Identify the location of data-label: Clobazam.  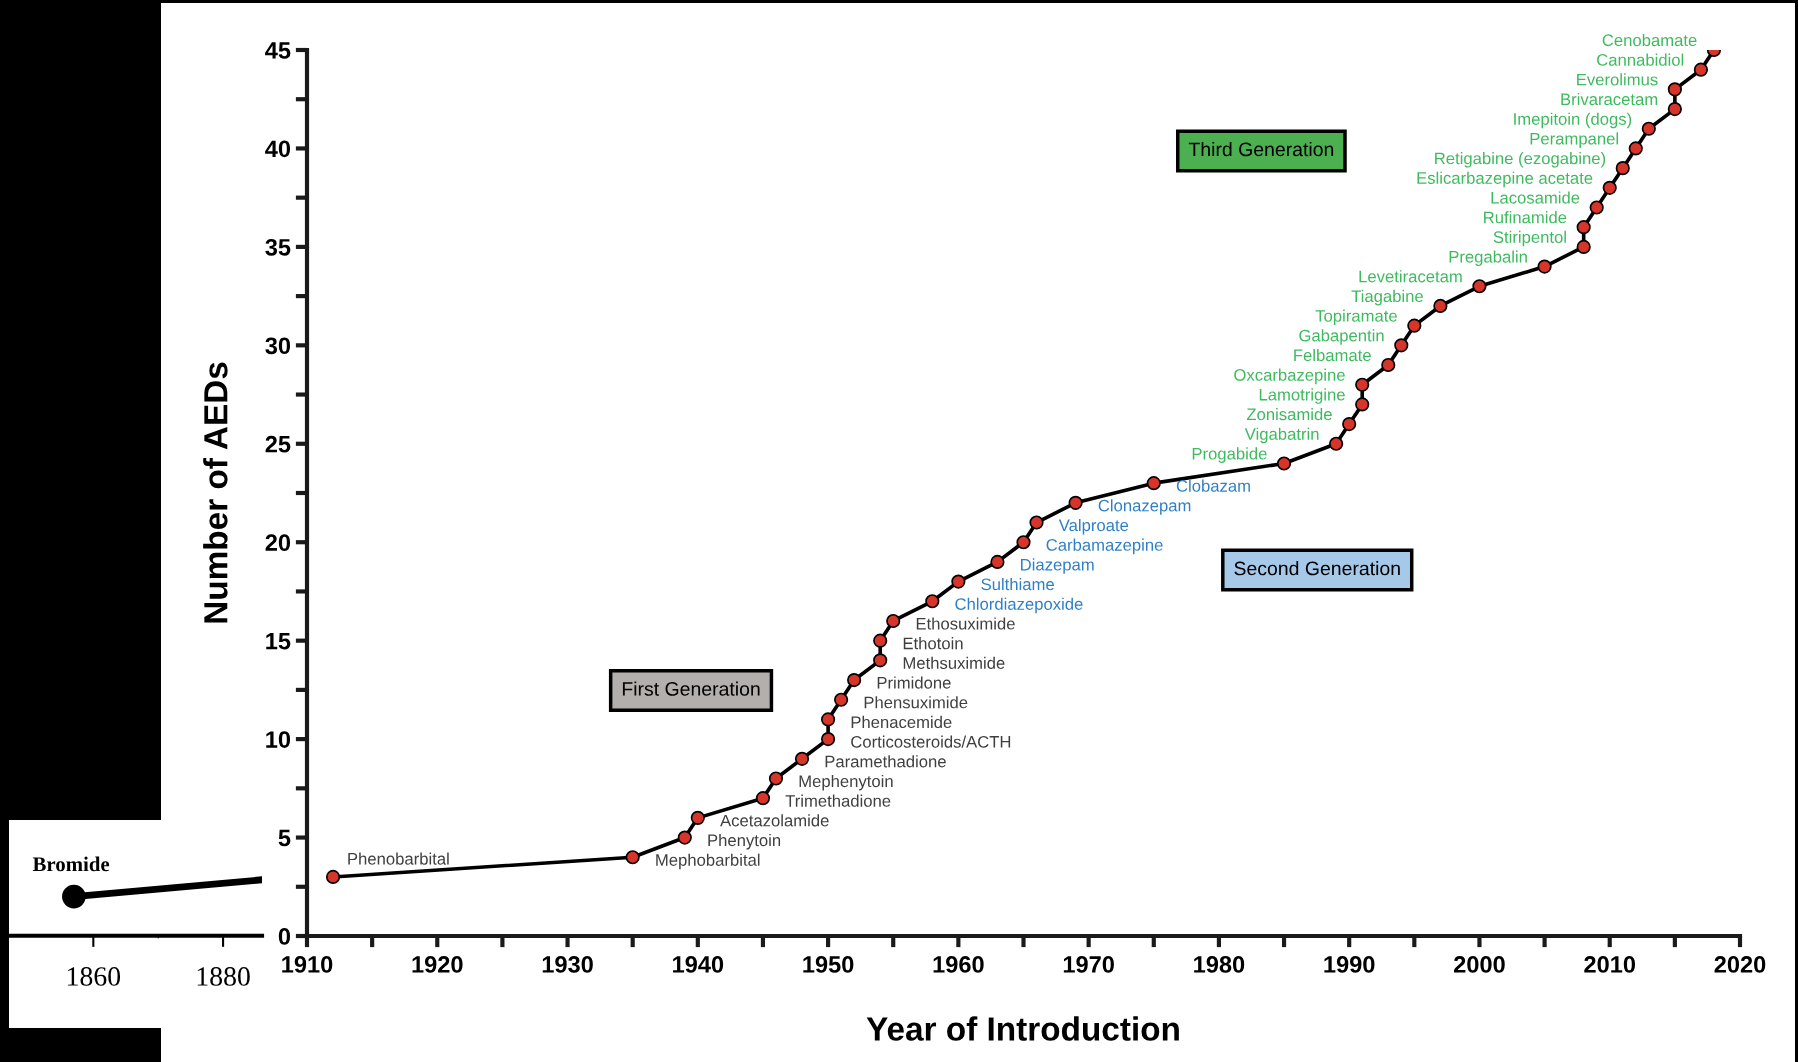
(1213, 485).